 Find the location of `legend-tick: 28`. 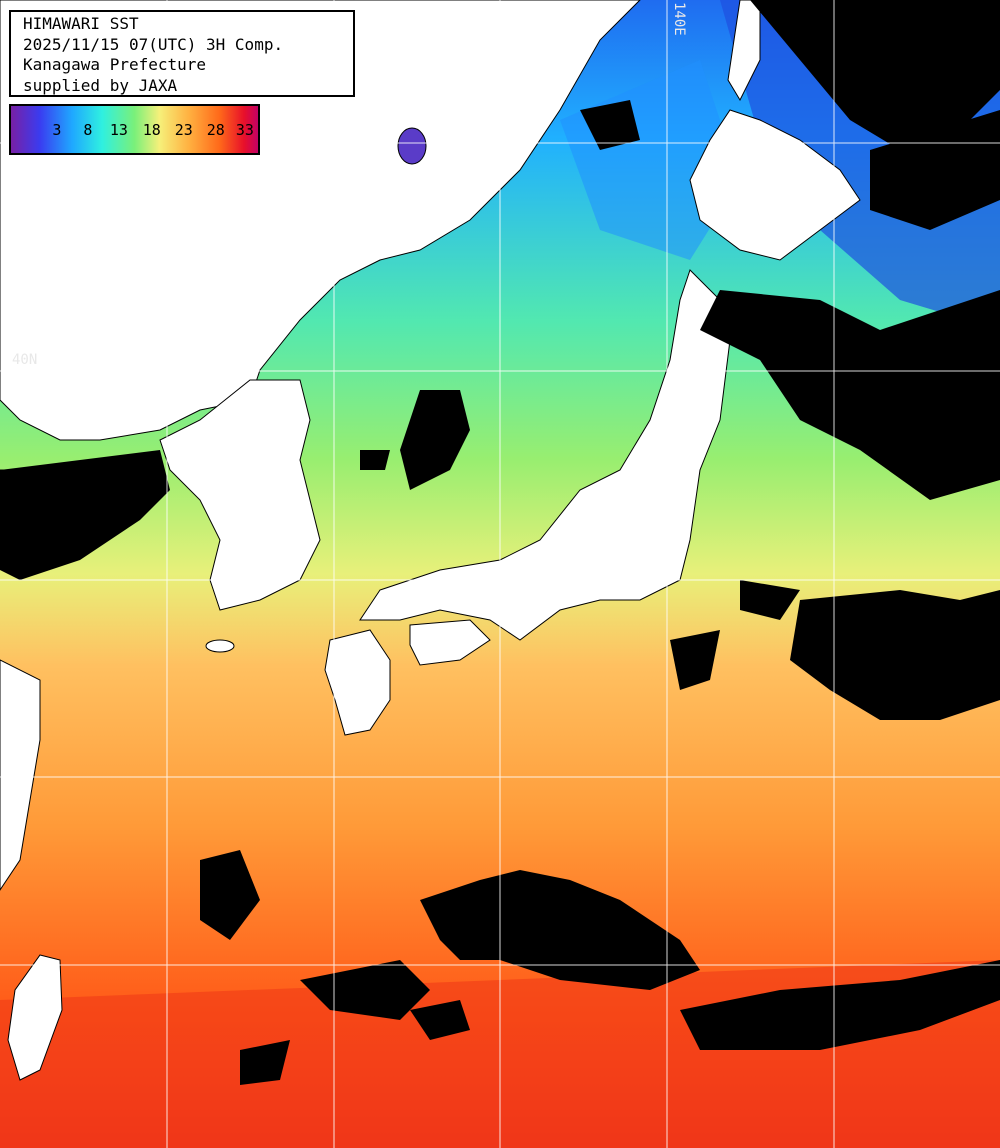

legend-tick: 28 is located at coordinates (215, 129).